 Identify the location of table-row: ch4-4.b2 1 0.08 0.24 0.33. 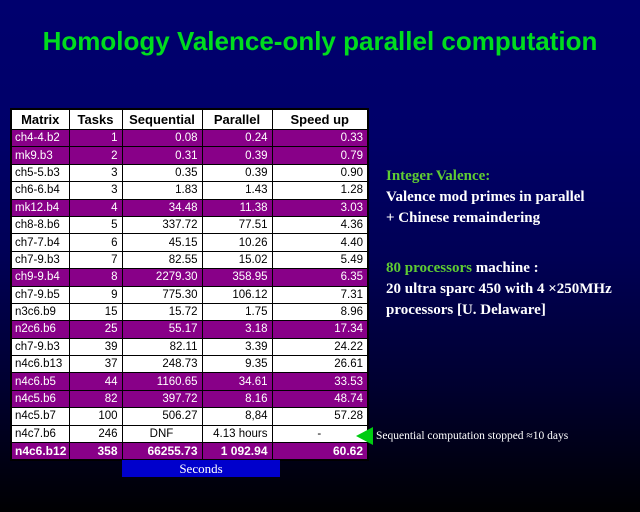
(189, 138).